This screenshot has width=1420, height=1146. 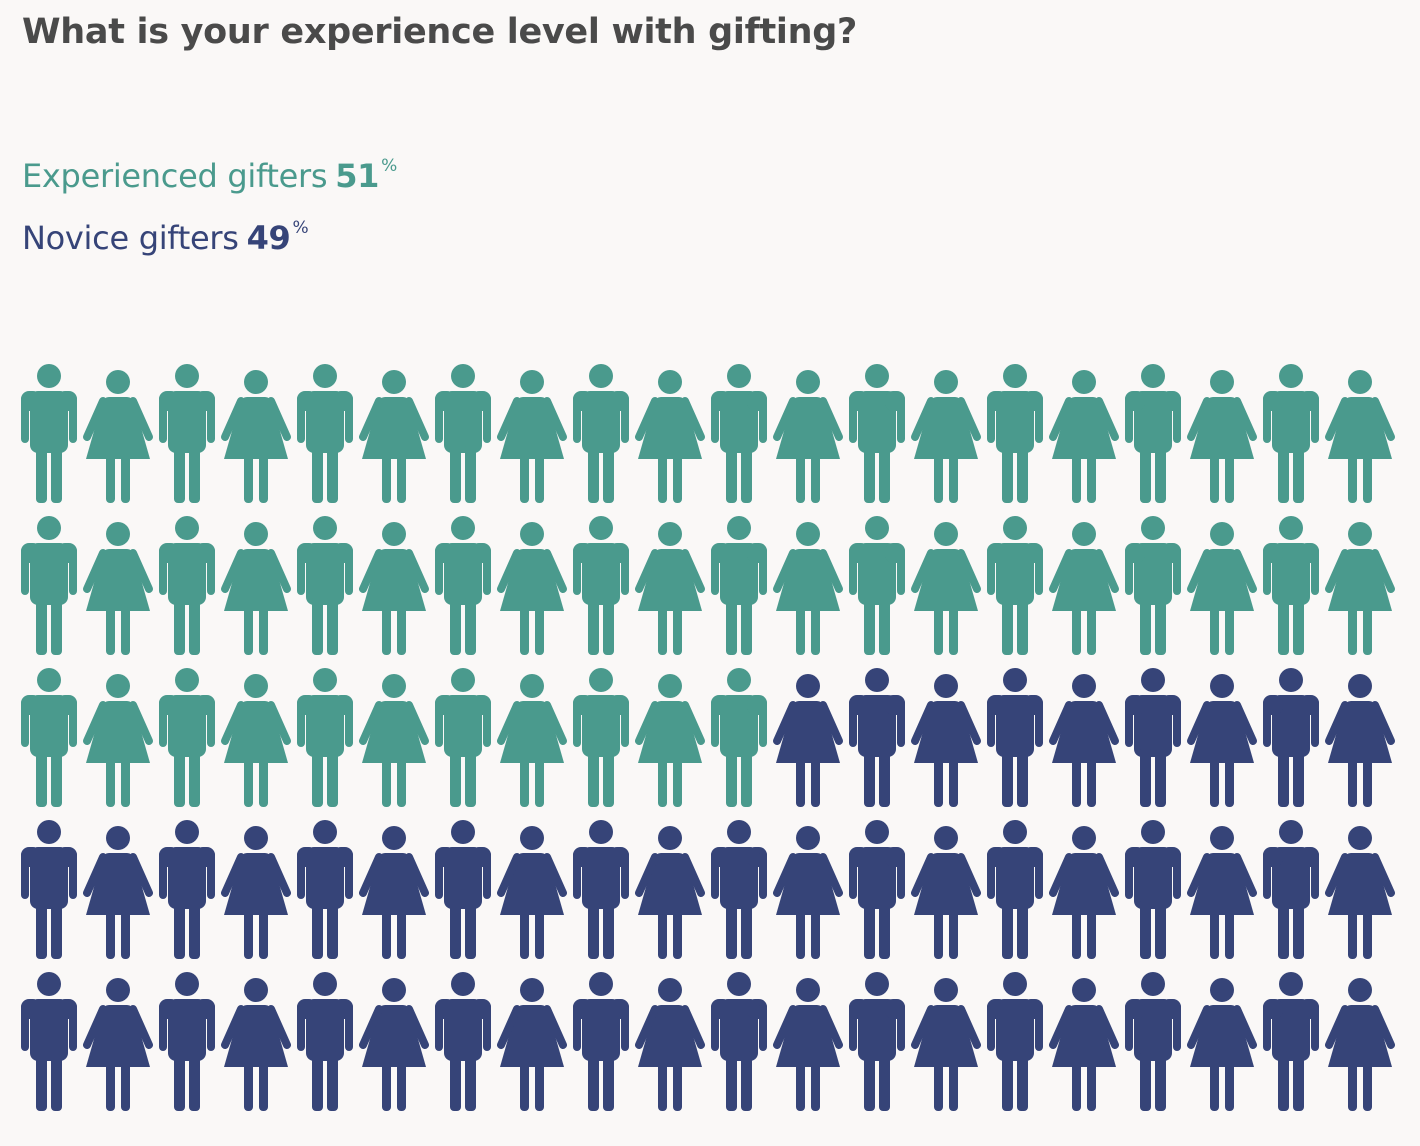 I want to click on legend-label: Experienced gifters, so click(x=175, y=176).